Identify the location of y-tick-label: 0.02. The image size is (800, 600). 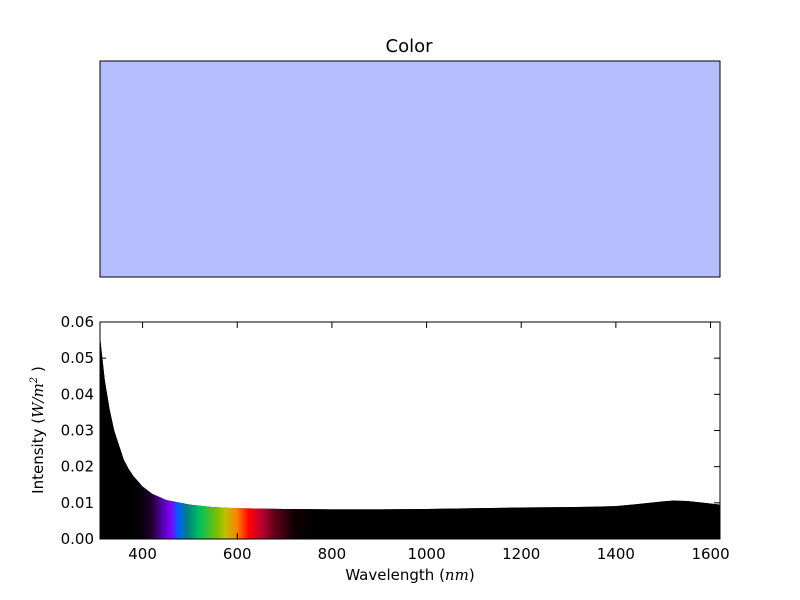
(77, 467).